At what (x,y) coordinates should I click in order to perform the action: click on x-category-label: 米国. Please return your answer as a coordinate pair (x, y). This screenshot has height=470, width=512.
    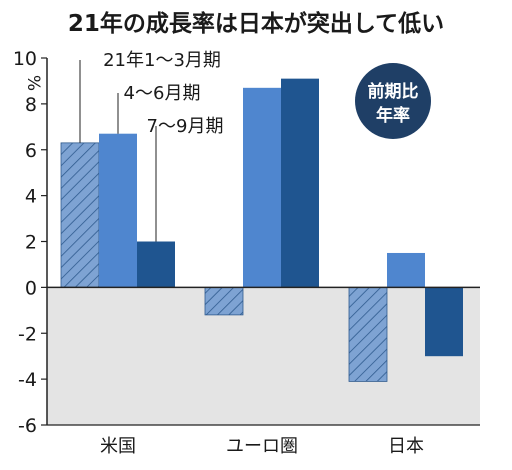
    Looking at the image, I should click on (118, 446).